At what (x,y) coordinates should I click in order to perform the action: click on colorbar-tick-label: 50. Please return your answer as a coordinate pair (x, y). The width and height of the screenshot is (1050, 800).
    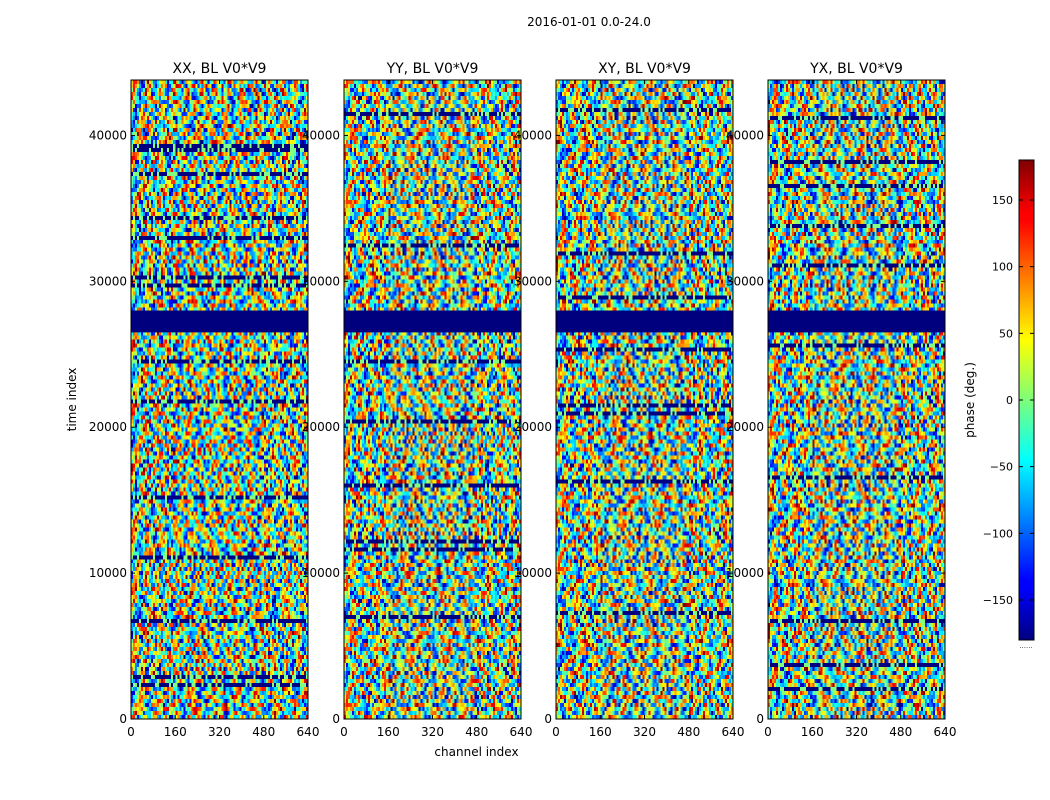
    Looking at the image, I should click on (1006, 333).